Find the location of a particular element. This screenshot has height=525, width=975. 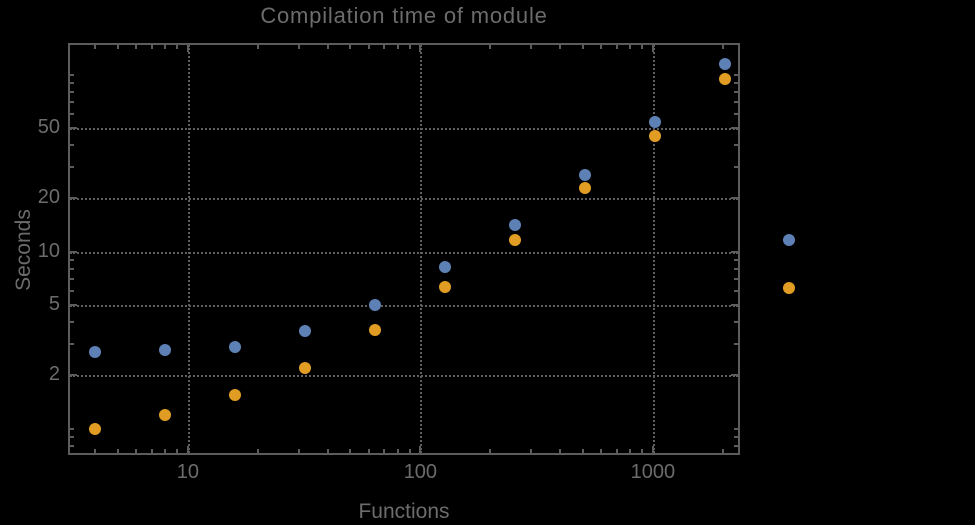

y-tick-label: 20 is located at coordinates (48, 197).